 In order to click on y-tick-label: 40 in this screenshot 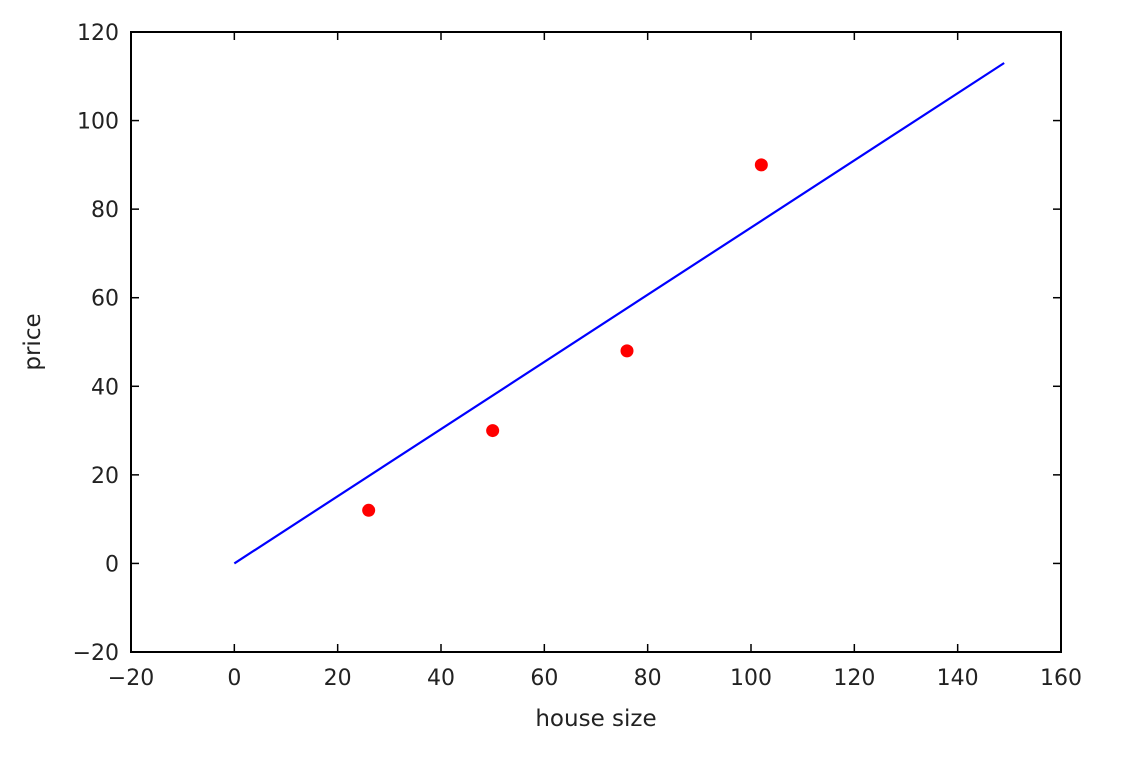, I will do `click(105, 387)`.